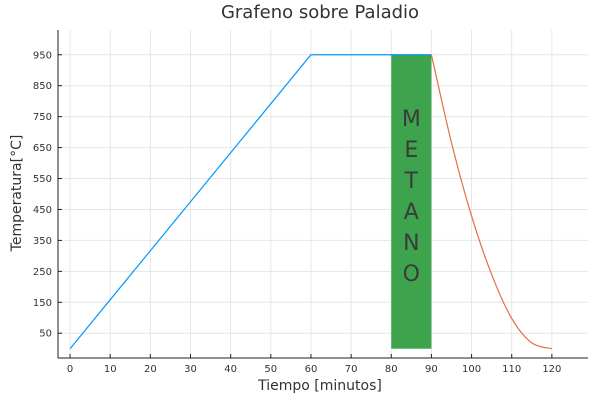 Image resolution: width=600 pixels, height=400 pixels. What do you see at coordinates (42, 148) in the screenshot?
I see `y-tick-label-6: 650` at bounding box center [42, 148].